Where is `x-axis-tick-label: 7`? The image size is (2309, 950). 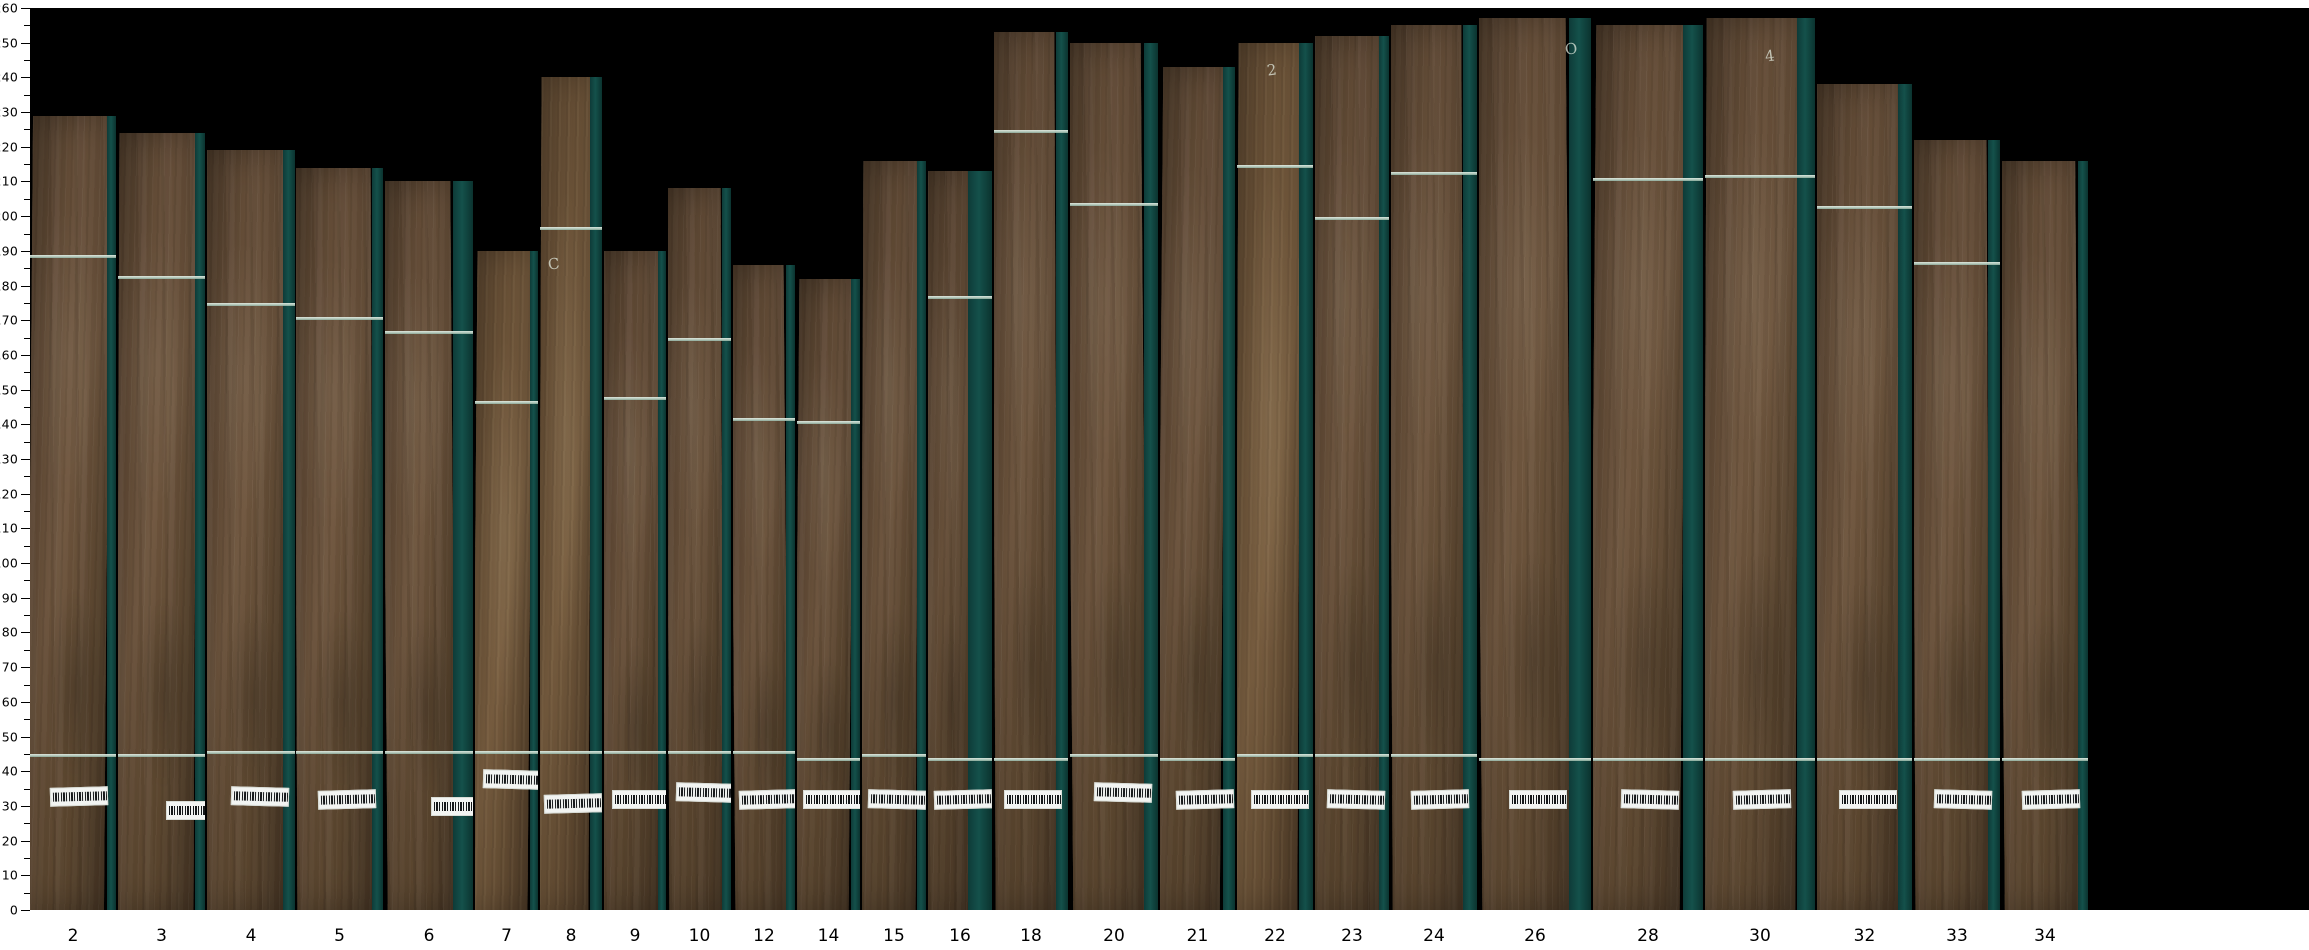 x-axis-tick-label: 7 is located at coordinates (506, 936).